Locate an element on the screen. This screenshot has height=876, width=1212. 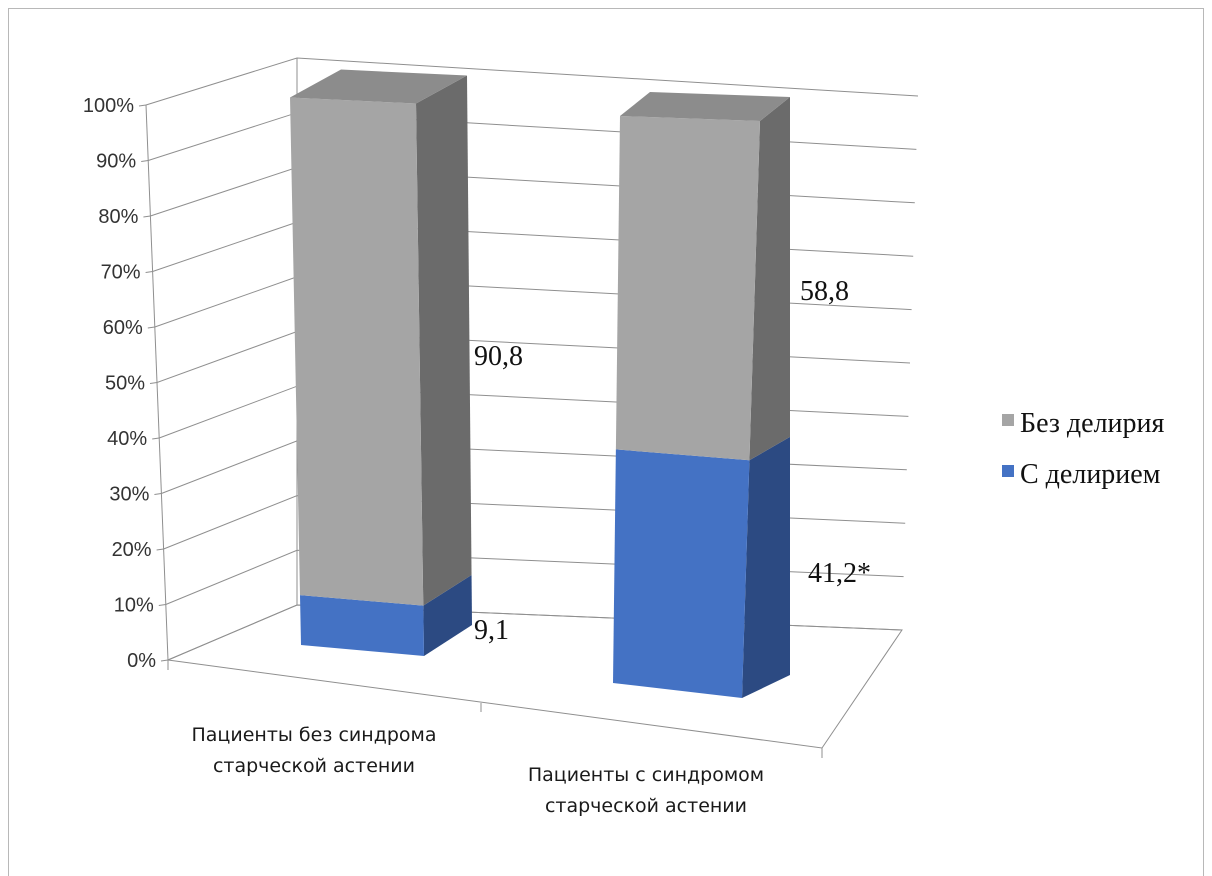
data-label-layer: 9,1 41,2* 90,8 58,8 is located at coordinates (672, 461).